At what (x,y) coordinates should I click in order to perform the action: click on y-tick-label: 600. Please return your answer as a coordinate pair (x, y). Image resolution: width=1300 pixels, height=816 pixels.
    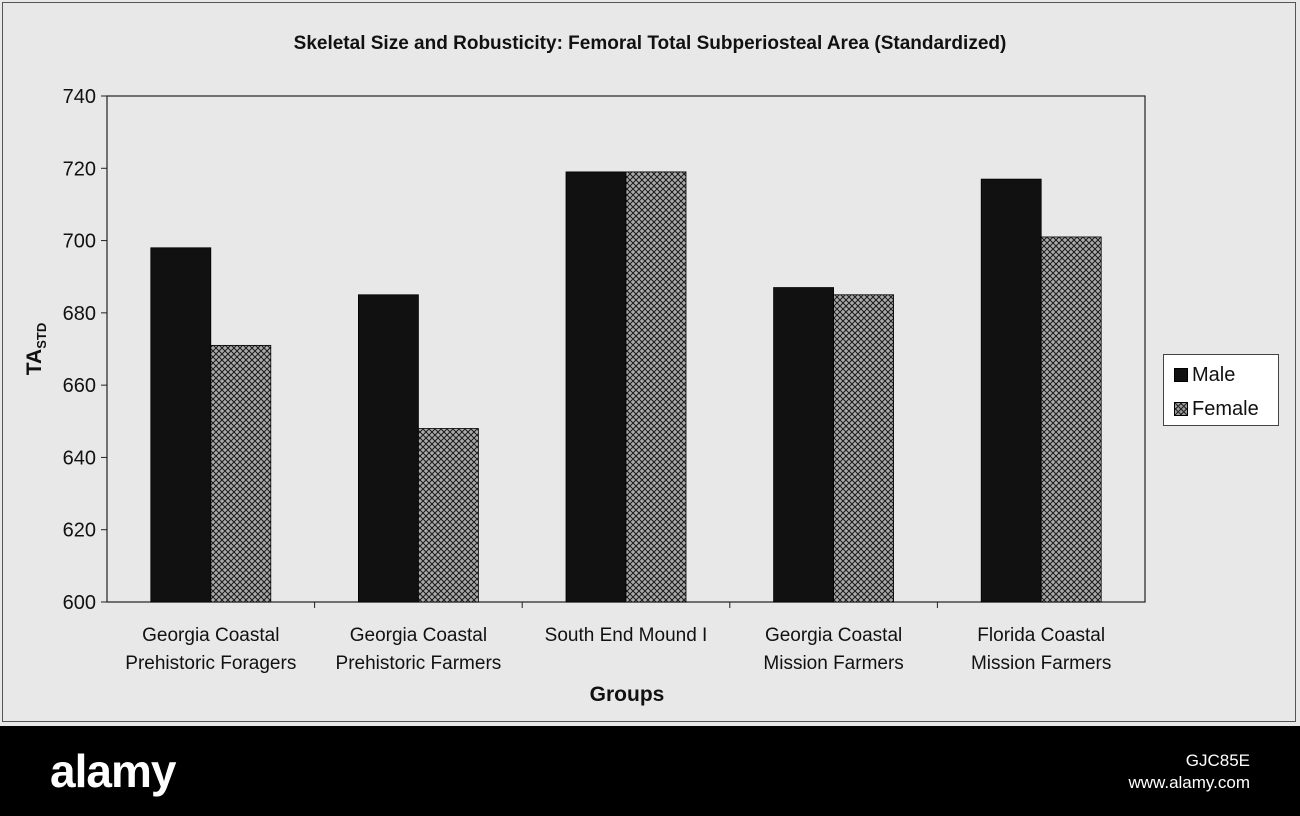
    Looking at the image, I should click on (79, 603).